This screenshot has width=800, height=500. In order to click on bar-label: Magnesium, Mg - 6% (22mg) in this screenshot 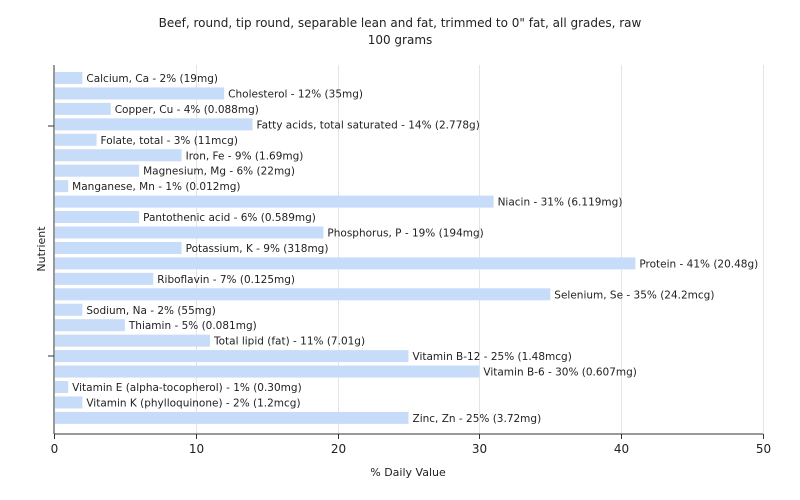, I will do `click(219, 172)`.